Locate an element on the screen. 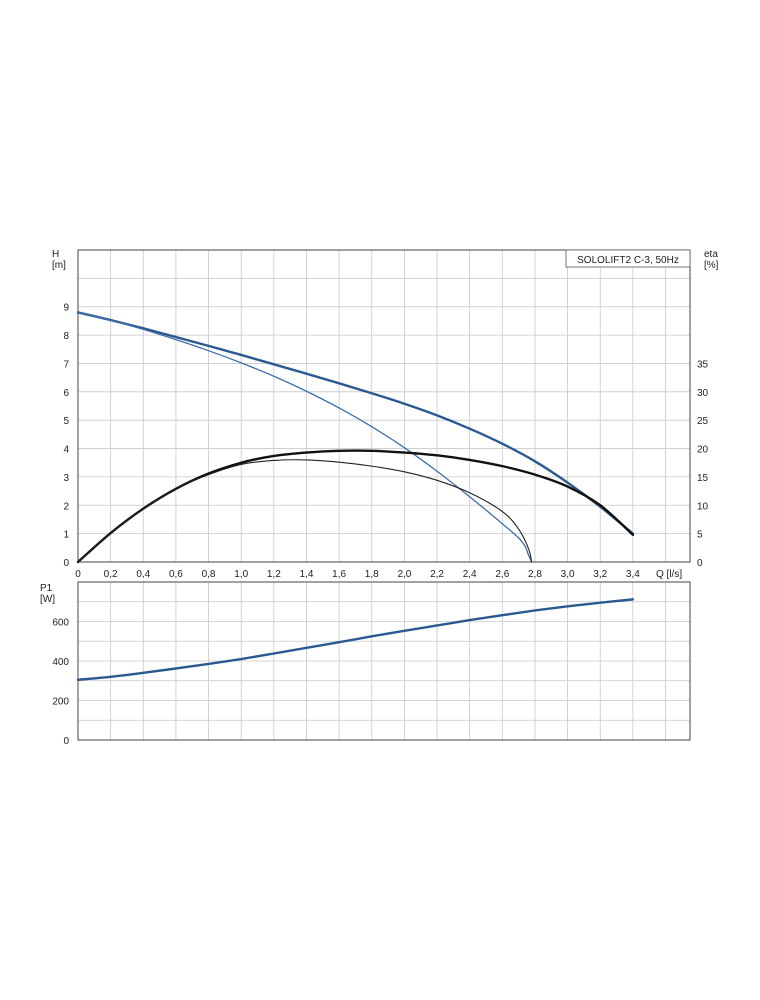 This screenshot has height=1000, width=760. x-tick-label: 1,4 is located at coordinates (307, 574).